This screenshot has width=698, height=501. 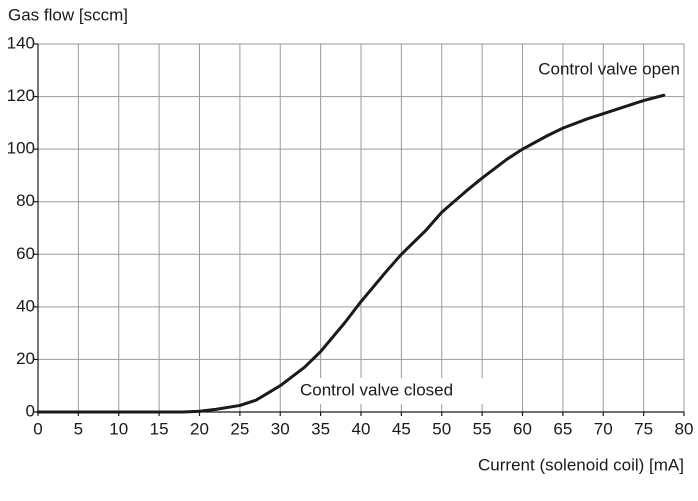 I want to click on x-tick-label: 30, so click(x=280, y=428).